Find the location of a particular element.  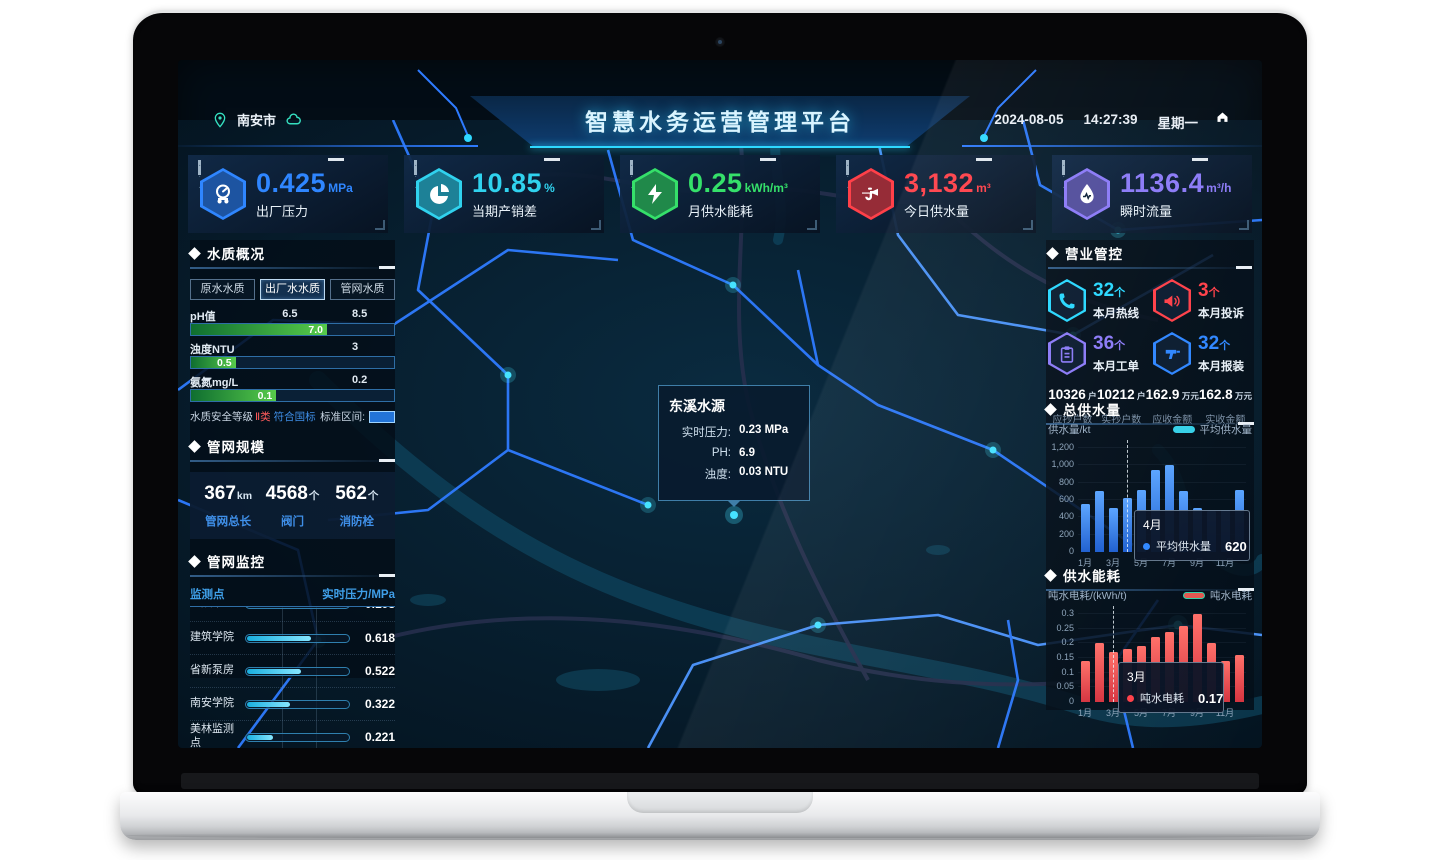

table-row: 美林监测点 0.221 is located at coordinates (292, 734).